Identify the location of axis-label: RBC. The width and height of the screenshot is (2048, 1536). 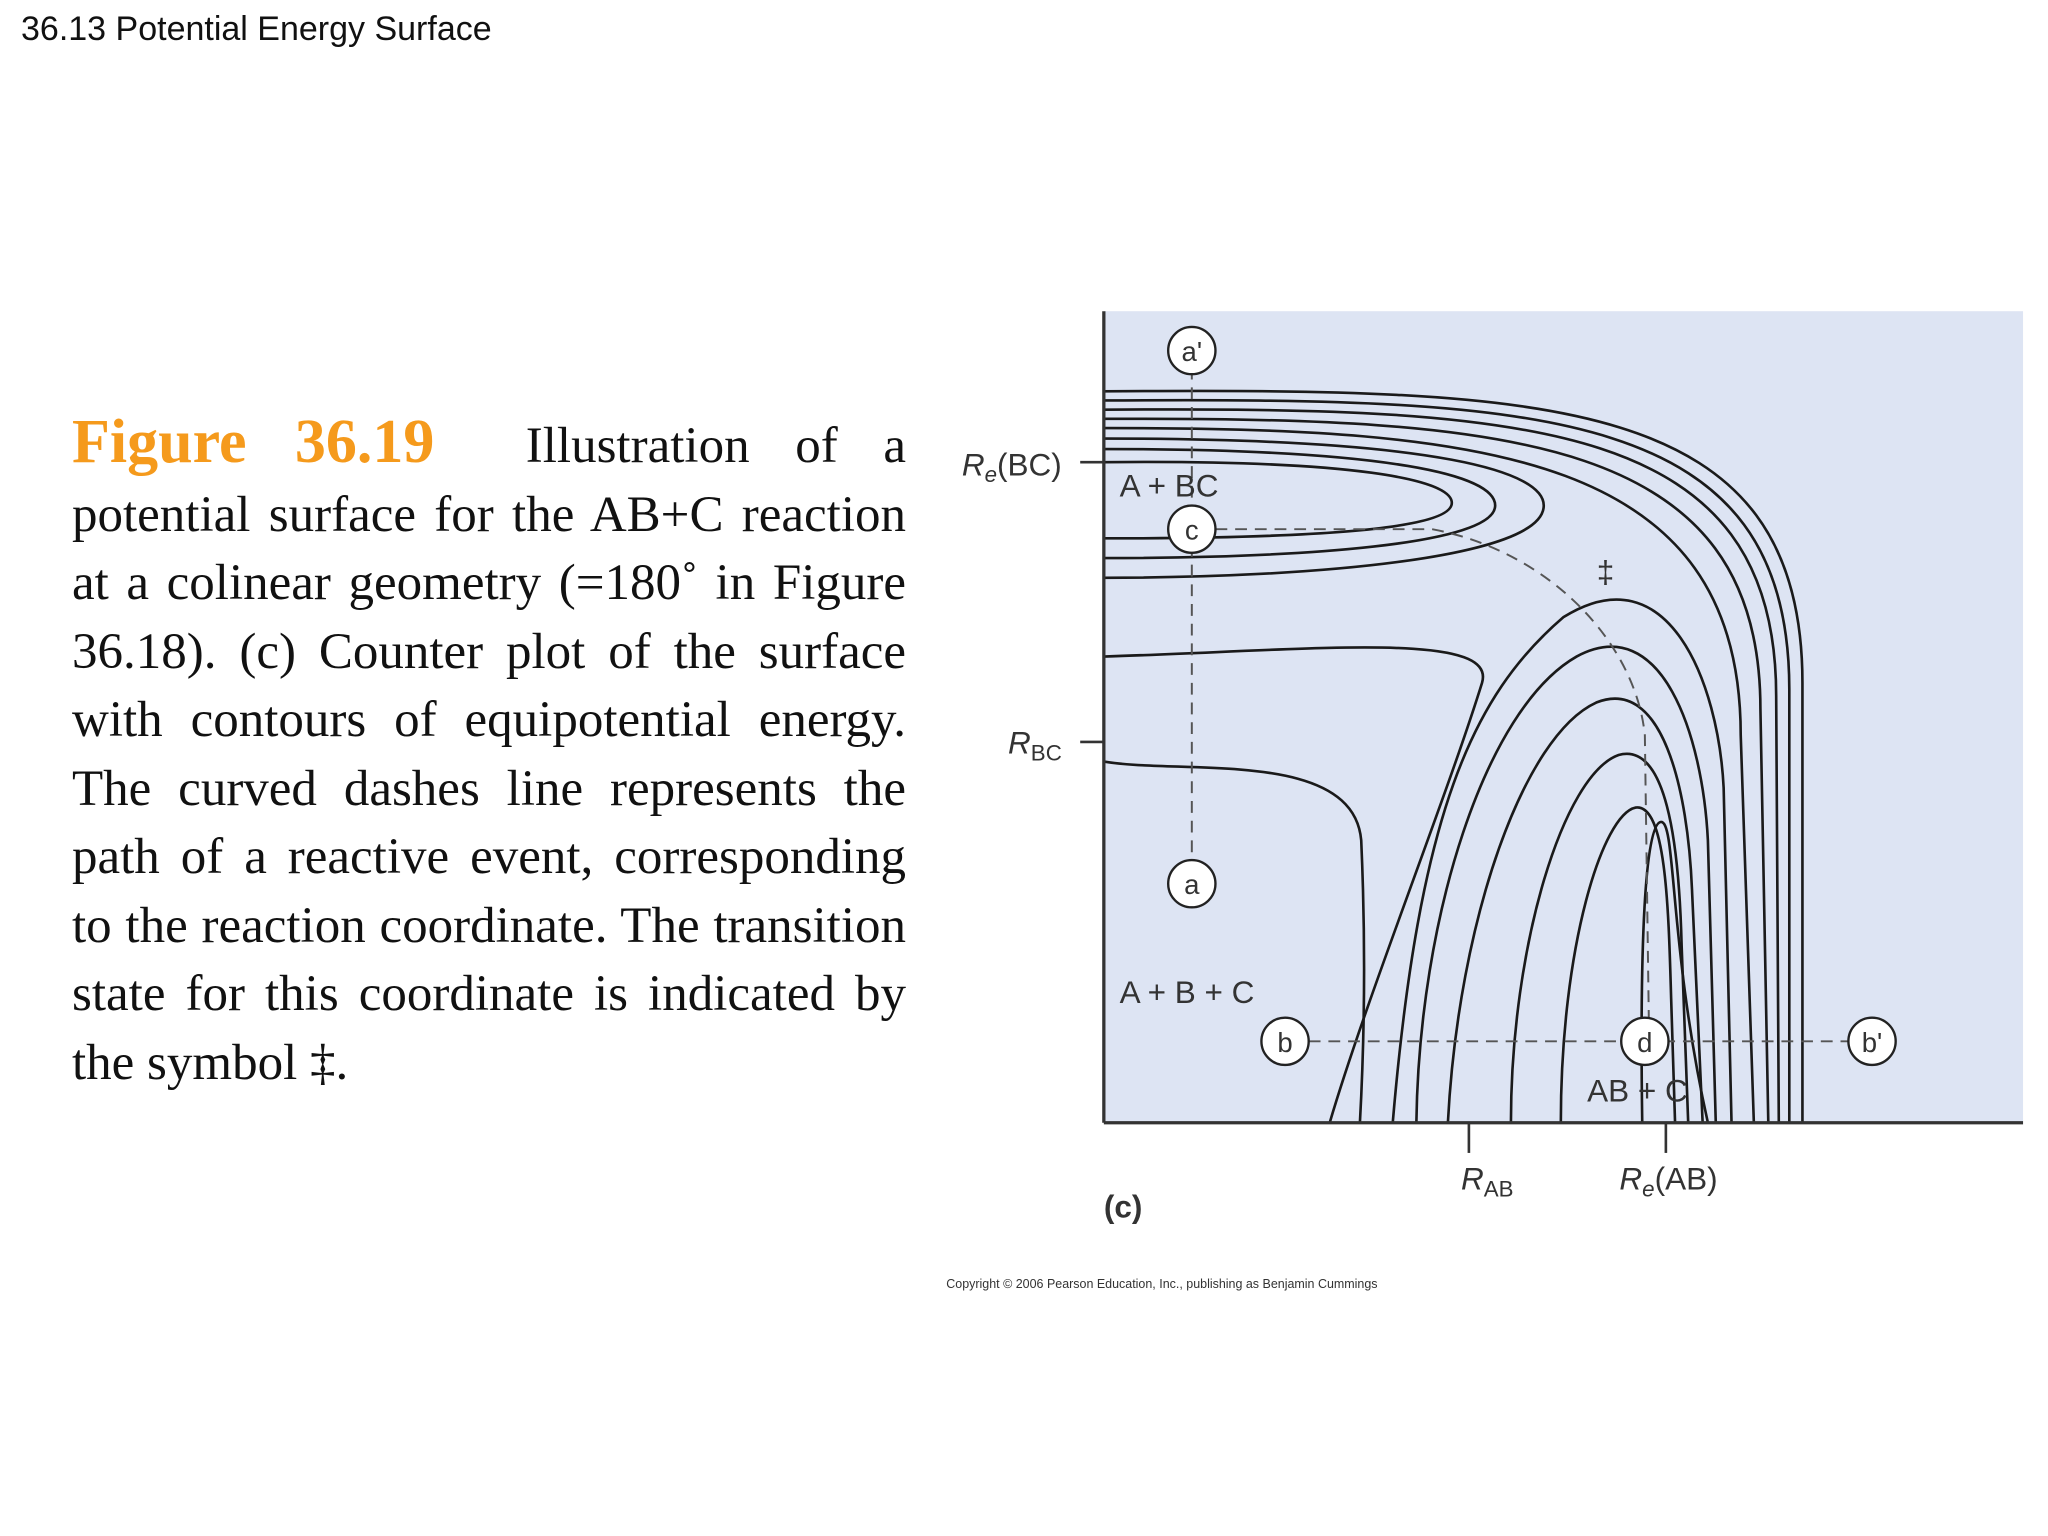
(1035, 745).